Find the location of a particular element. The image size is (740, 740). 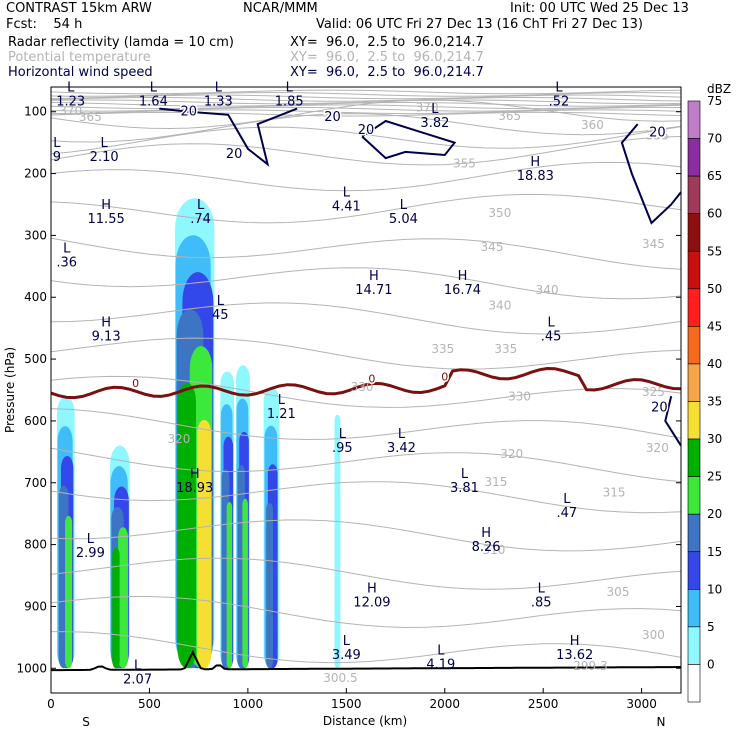

extremum-value: 8.26 is located at coordinates (486, 547).